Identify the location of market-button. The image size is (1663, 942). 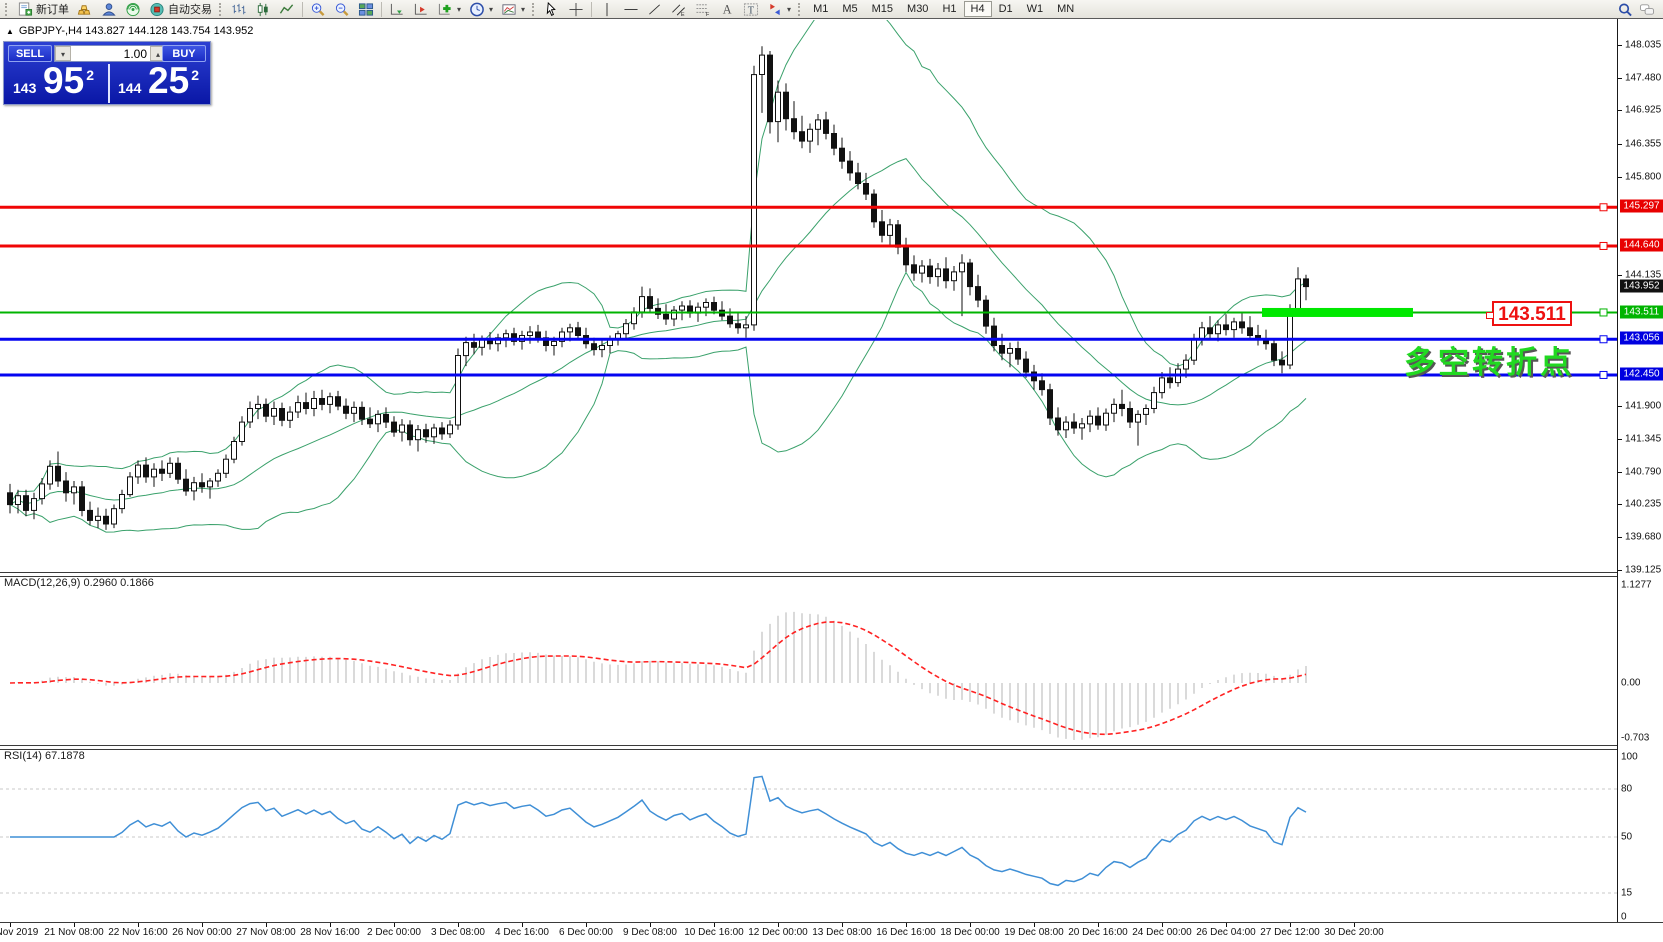
(85, 9).